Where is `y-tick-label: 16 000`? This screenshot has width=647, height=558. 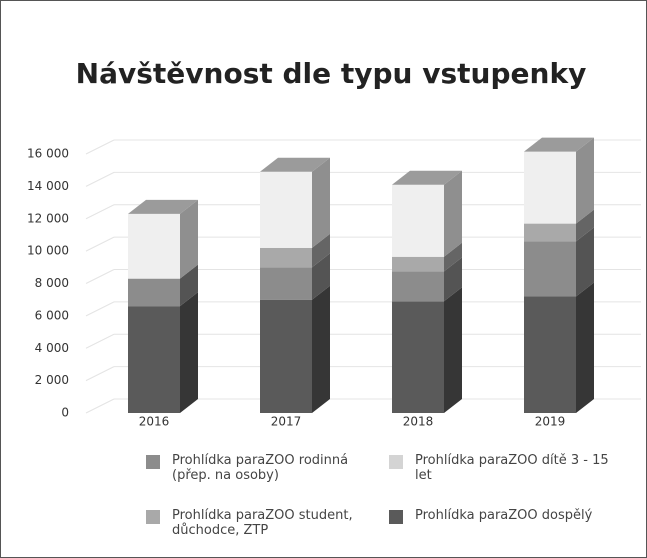
y-tick-label: 16 000 is located at coordinates (48, 154).